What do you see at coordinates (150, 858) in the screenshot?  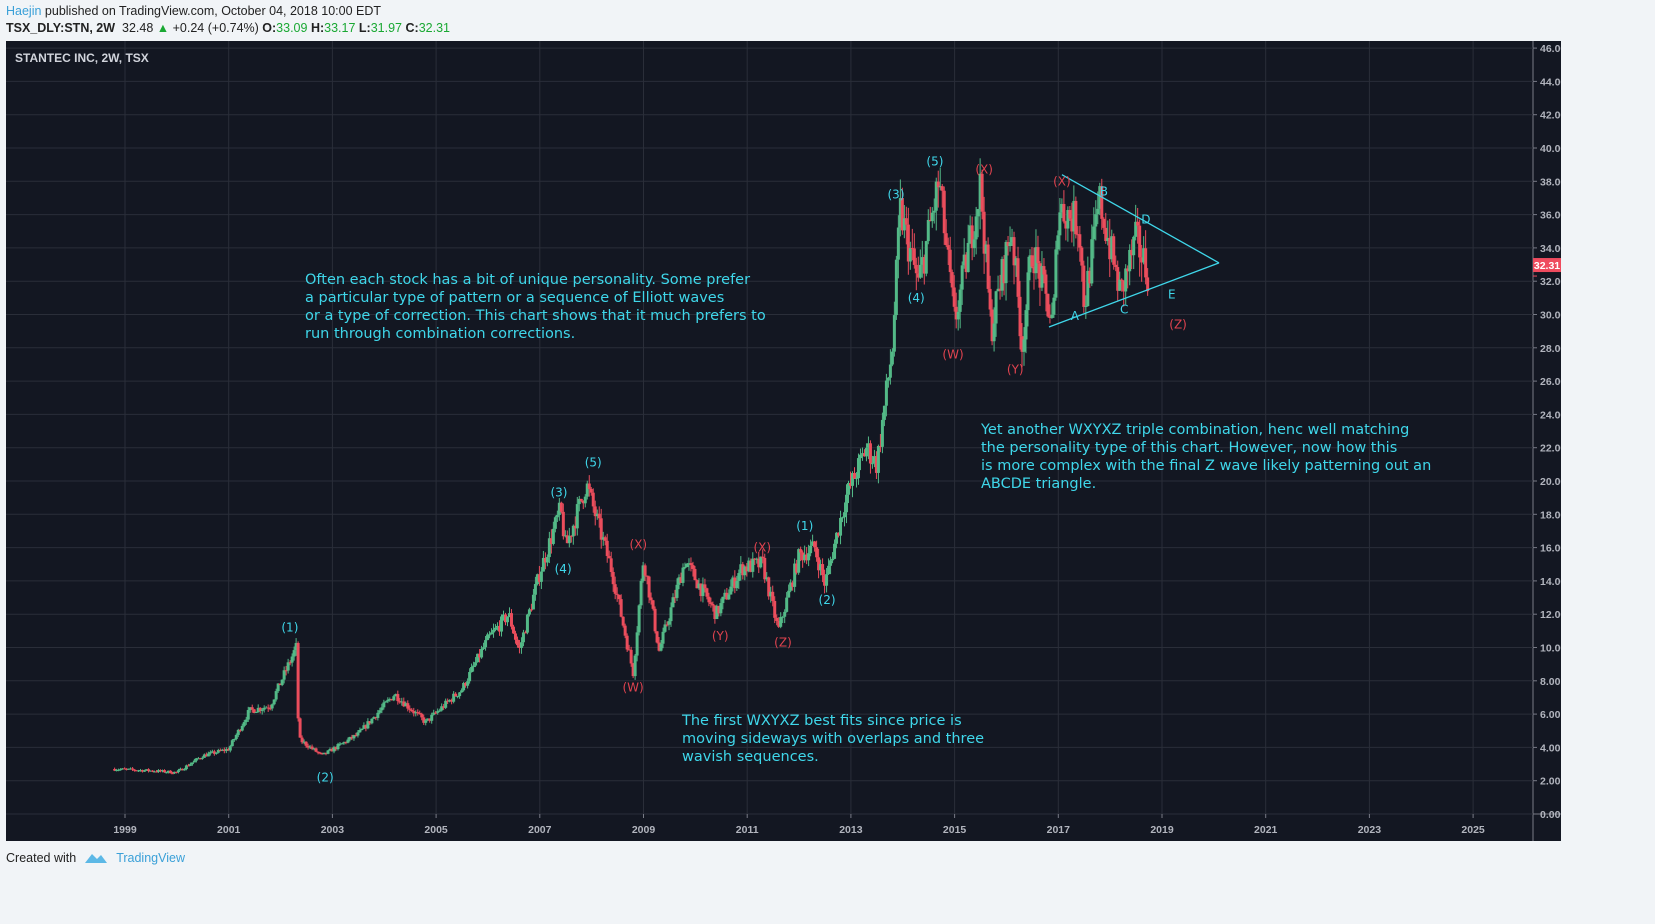 I see `tradingview-link: TradingView` at bounding box center [150, 858].